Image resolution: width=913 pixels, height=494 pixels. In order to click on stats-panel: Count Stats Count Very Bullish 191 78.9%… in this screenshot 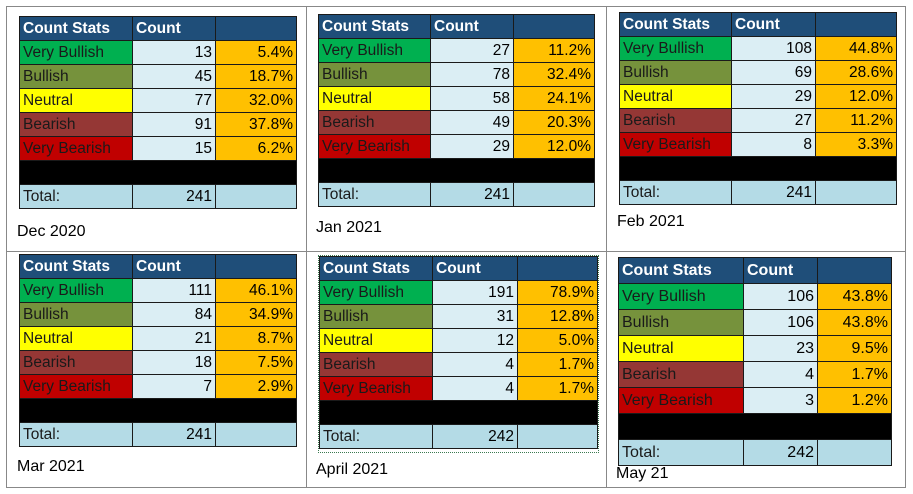, I will do `click(457, 367)`.